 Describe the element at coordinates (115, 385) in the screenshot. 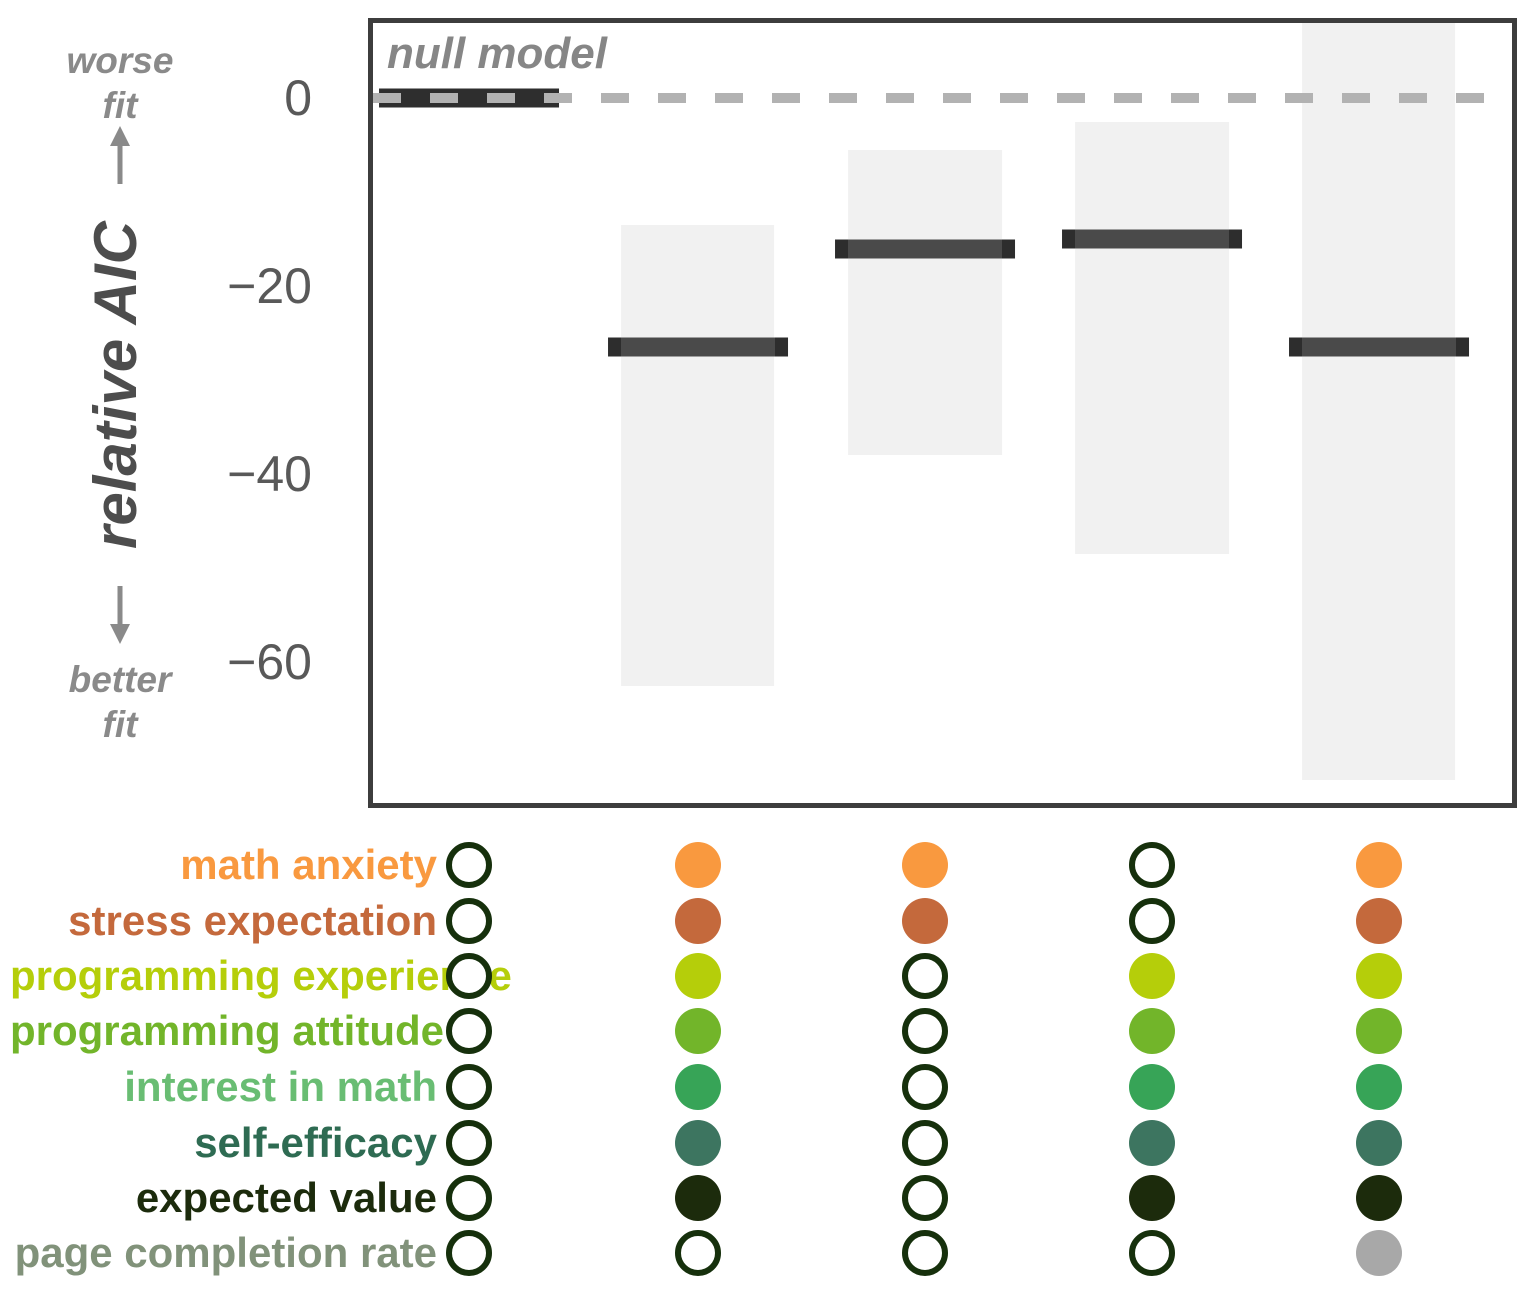

I see `y-axis-title: relative AIC` at that location.